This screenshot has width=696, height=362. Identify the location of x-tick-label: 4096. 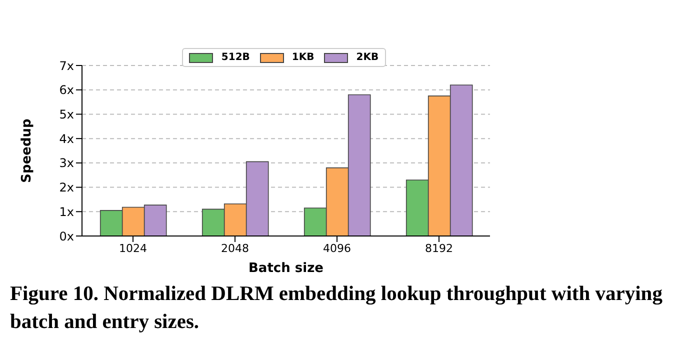
(337, 248).